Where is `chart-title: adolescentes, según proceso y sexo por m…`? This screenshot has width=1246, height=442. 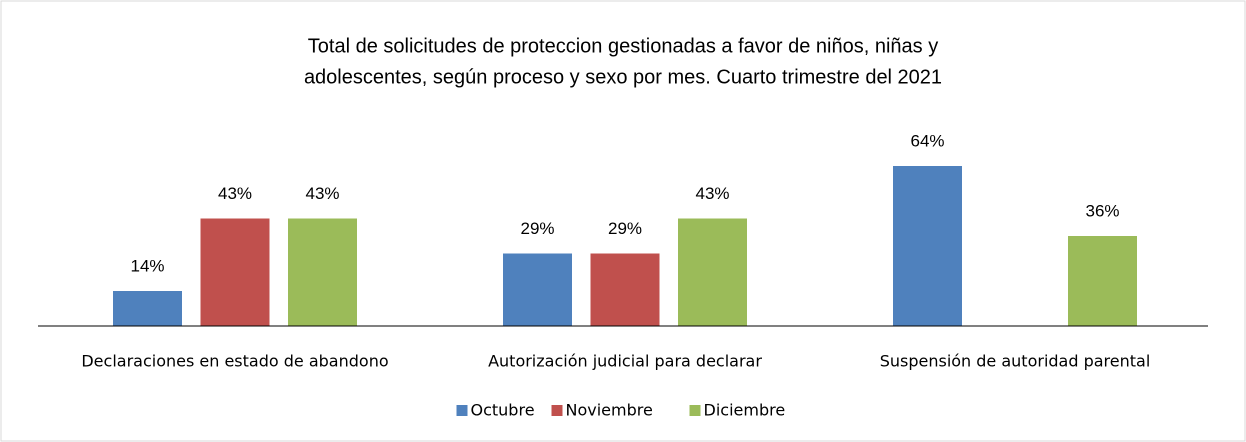 chart-title: adolescentes, según proceso y sexo por m… is located at coordinates (623, 77).